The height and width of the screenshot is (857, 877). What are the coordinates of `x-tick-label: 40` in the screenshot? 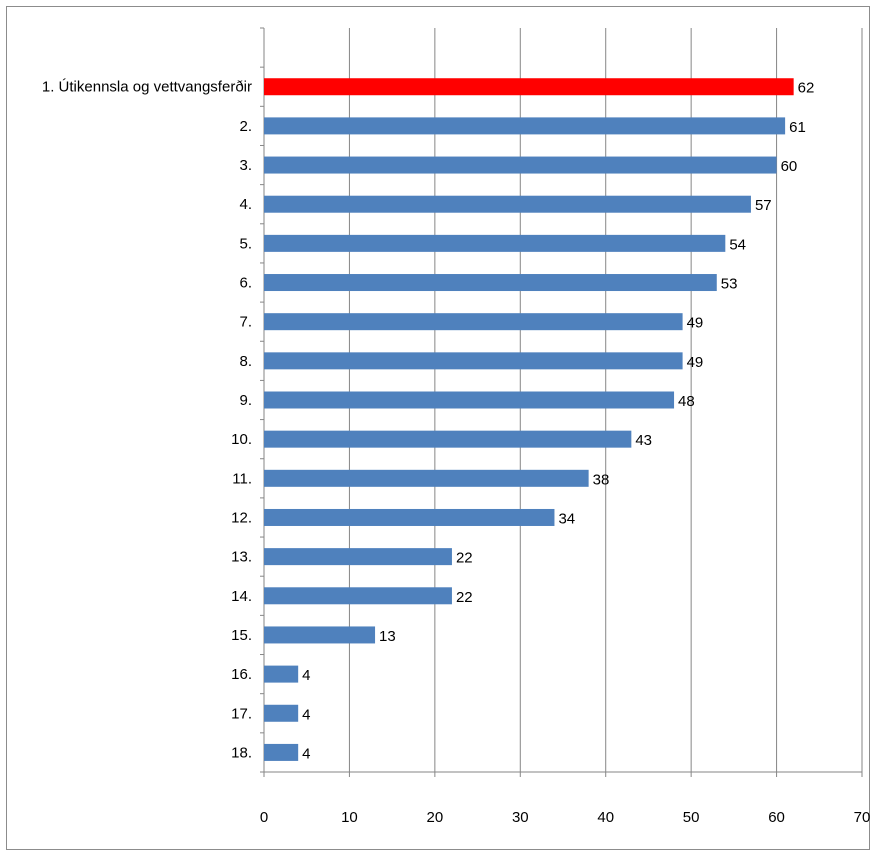 It's located at (605, 817).